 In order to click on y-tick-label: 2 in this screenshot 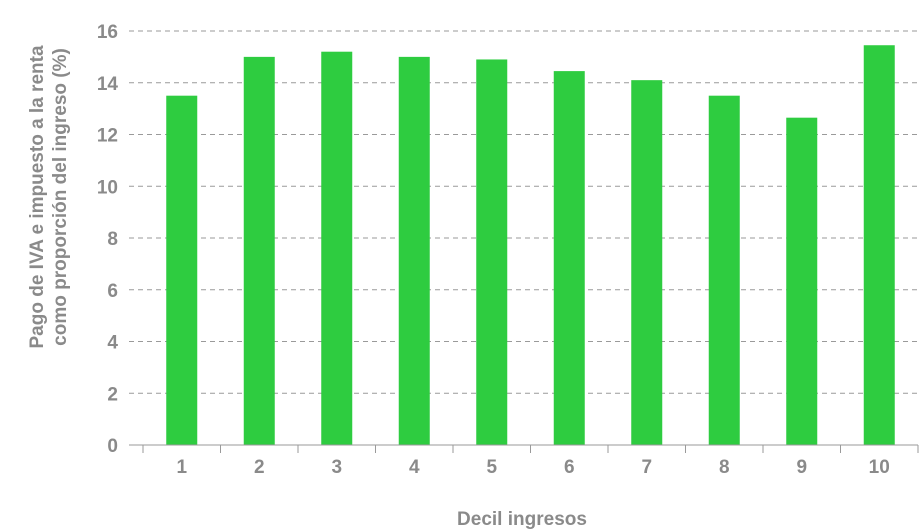, I will do `click(112, 394)`.